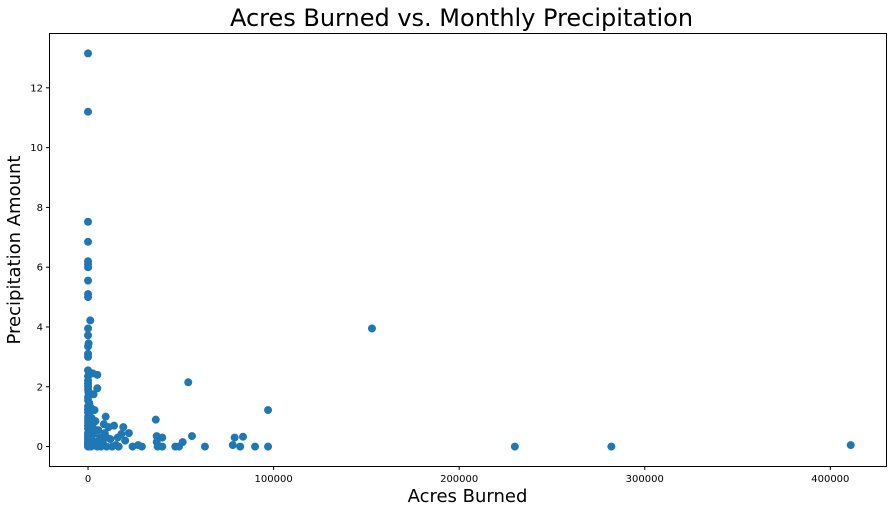  I want to click on y-tick-label-1: 2, so click(40, 387).